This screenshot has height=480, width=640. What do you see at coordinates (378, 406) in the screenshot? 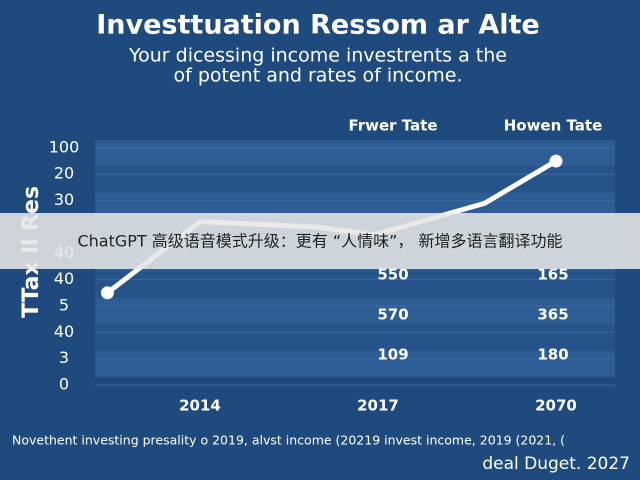
I see `x-tick-label: 2017` at bounding box center [378, 406].